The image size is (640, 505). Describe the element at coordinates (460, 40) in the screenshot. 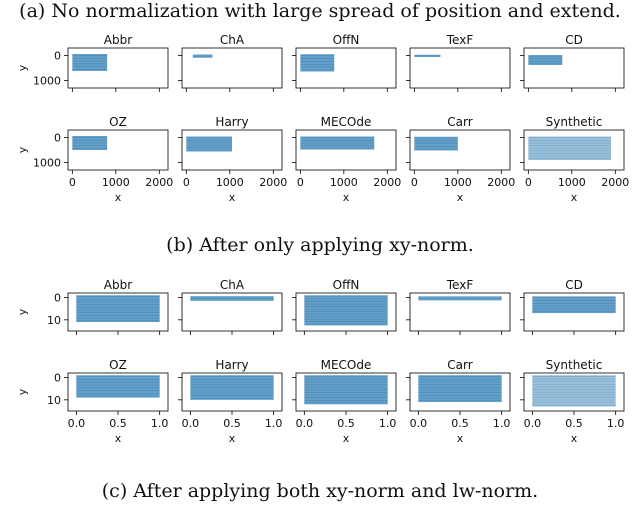

I see `panel-title: TexF` at that location.